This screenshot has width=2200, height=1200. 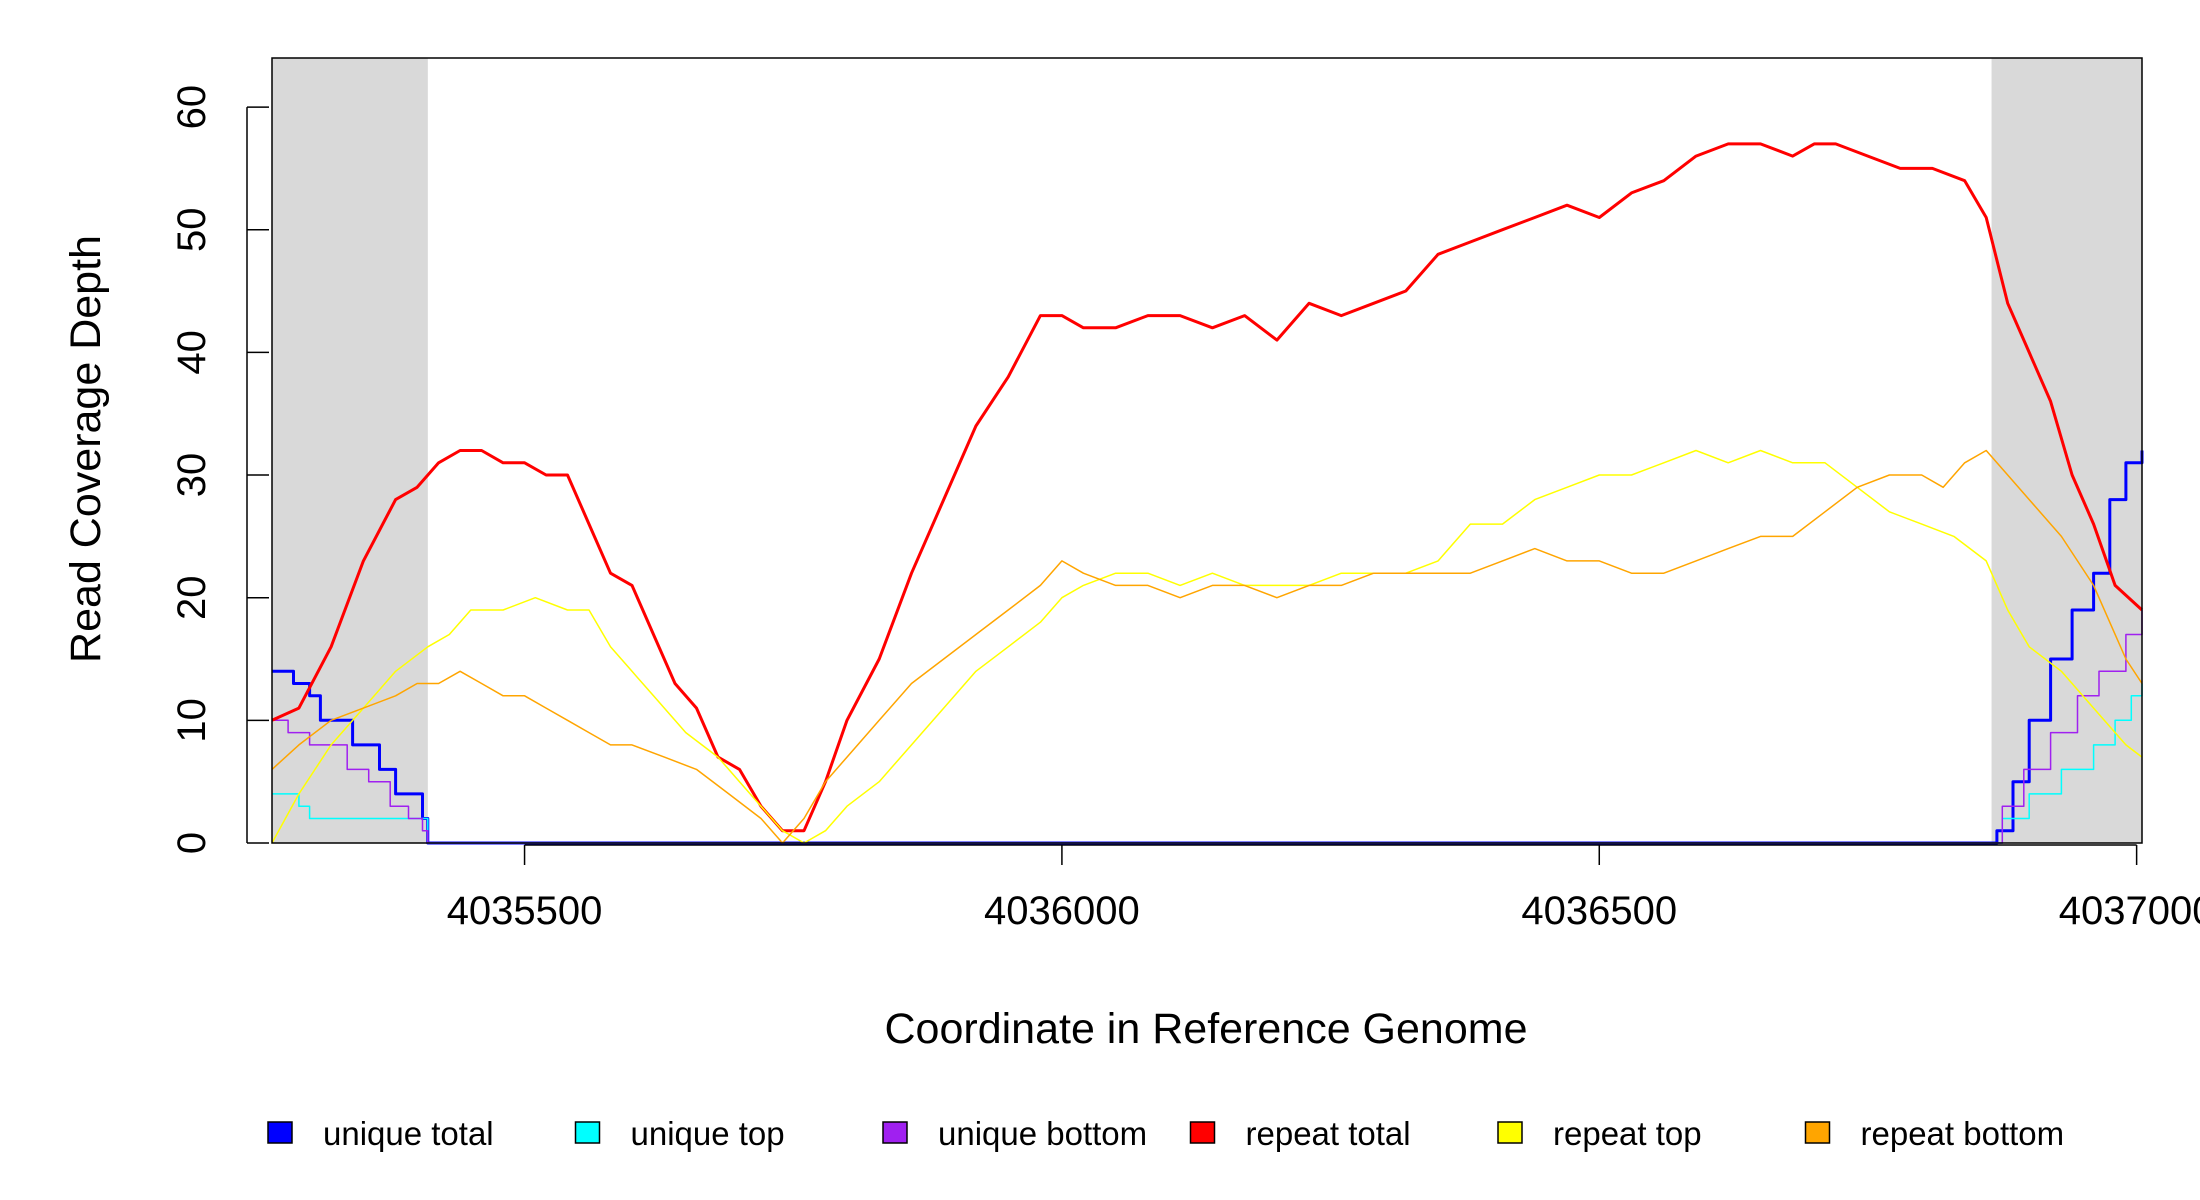 I want to click on y-tick-label: 20, so click(x=192, y=597).